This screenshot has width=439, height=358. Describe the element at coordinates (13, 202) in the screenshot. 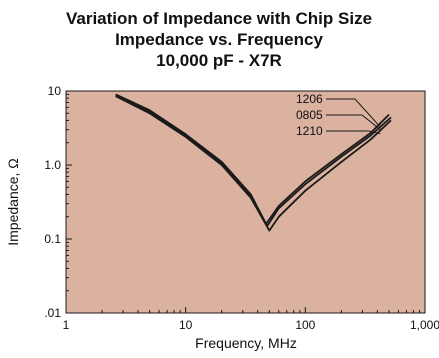

I see `y-axis-label: Impedance, Ω` at that location.